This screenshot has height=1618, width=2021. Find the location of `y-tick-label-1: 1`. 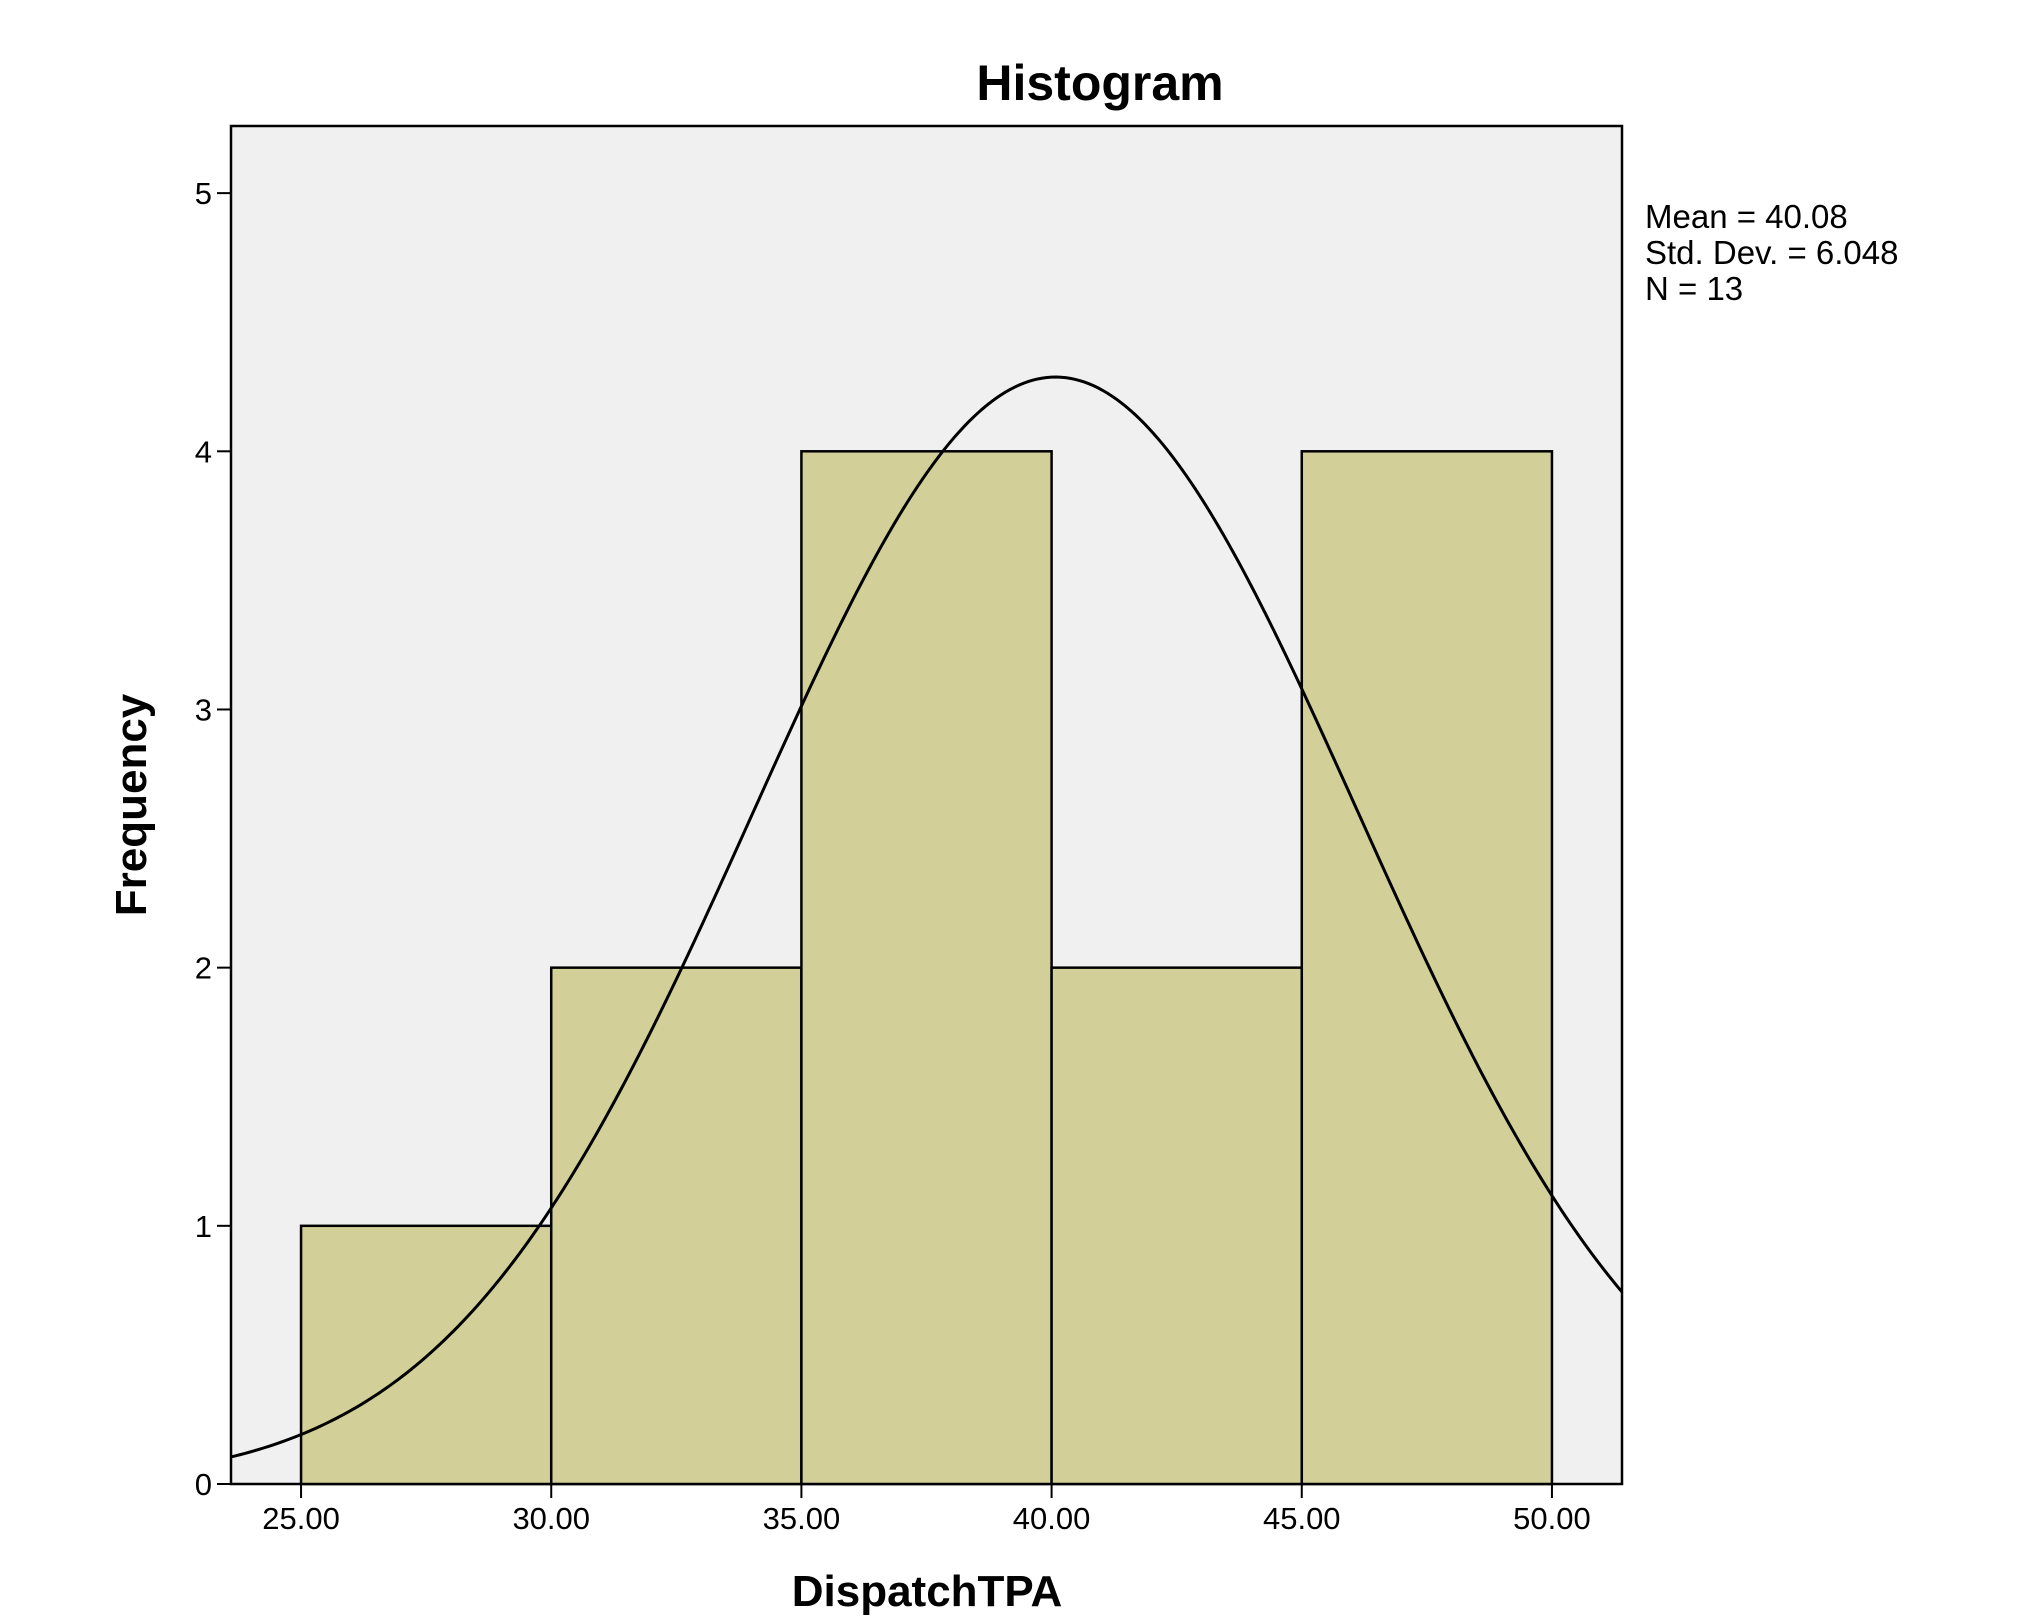

y-tick-label-1: 1 is located at coordinates (203, 1226).